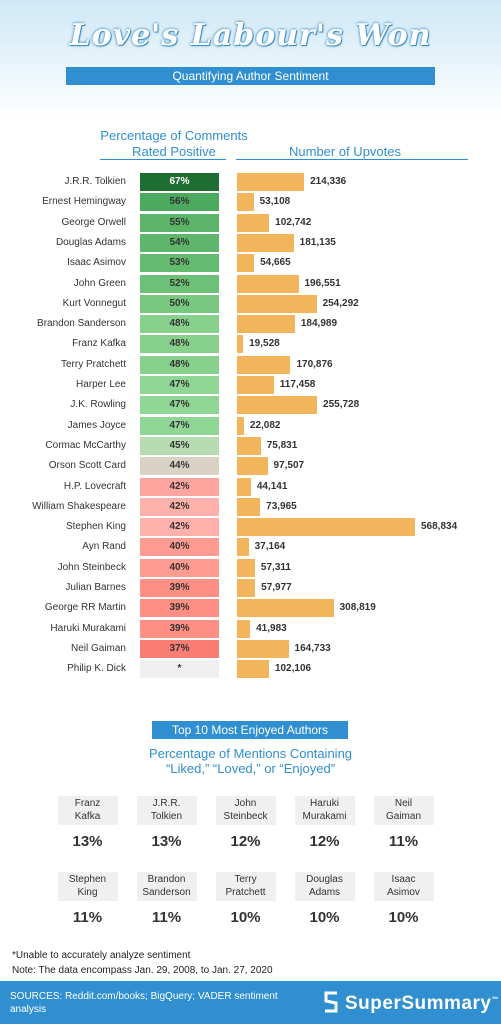 The width and height of the screenshot is (501, 1024). I want to click on sources-line2: analysis, so click(28, 1009).